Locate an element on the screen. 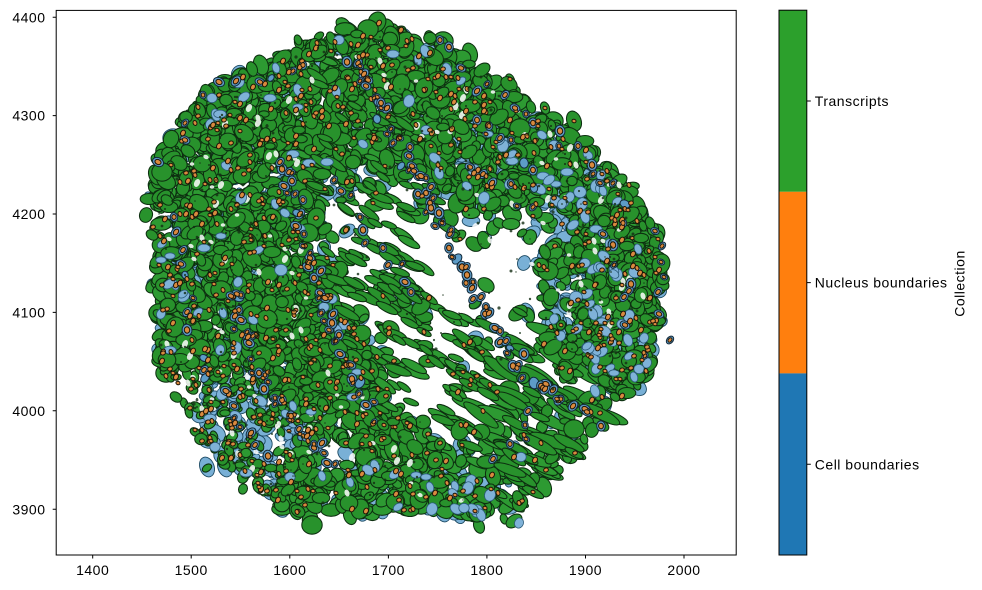 This screenshot has width=982, height=590. svg-text: Transcripts is located at coordinates (852, 101).